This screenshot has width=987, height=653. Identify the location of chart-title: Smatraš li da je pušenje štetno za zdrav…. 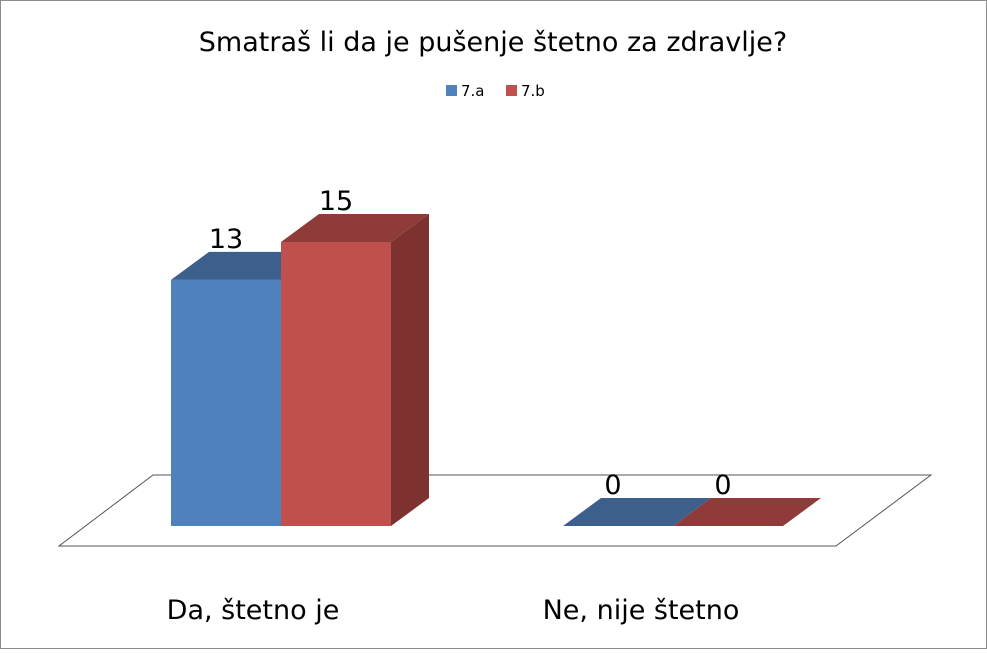
(493, 42).